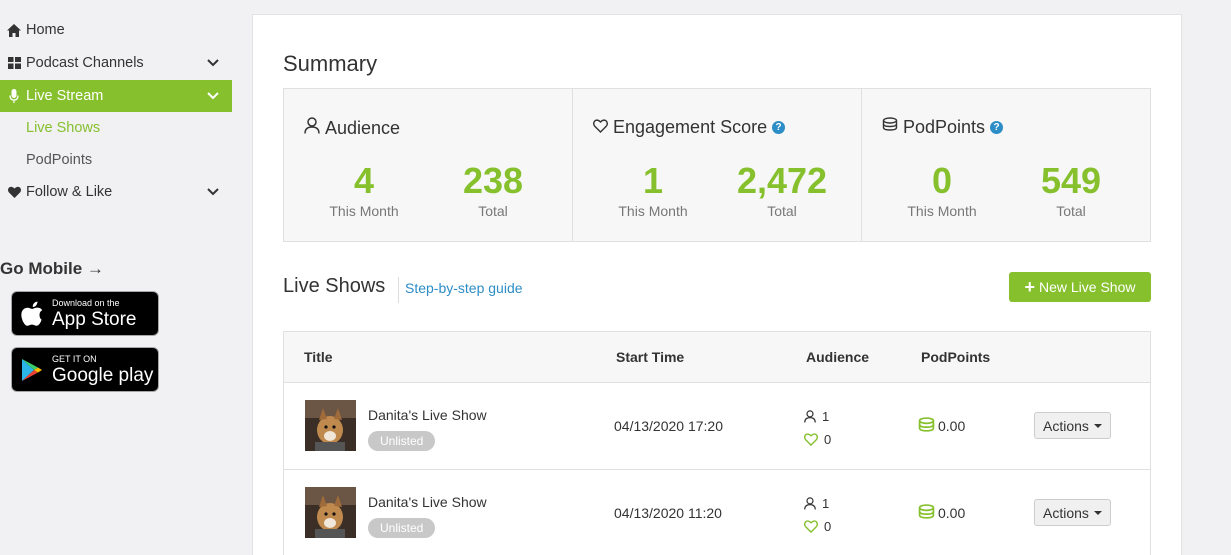 This screenshot has width=1231, height=555. Describe the element at coordinates (1029, 287) in the screenshot. I see `plus-icon: +` at that location.